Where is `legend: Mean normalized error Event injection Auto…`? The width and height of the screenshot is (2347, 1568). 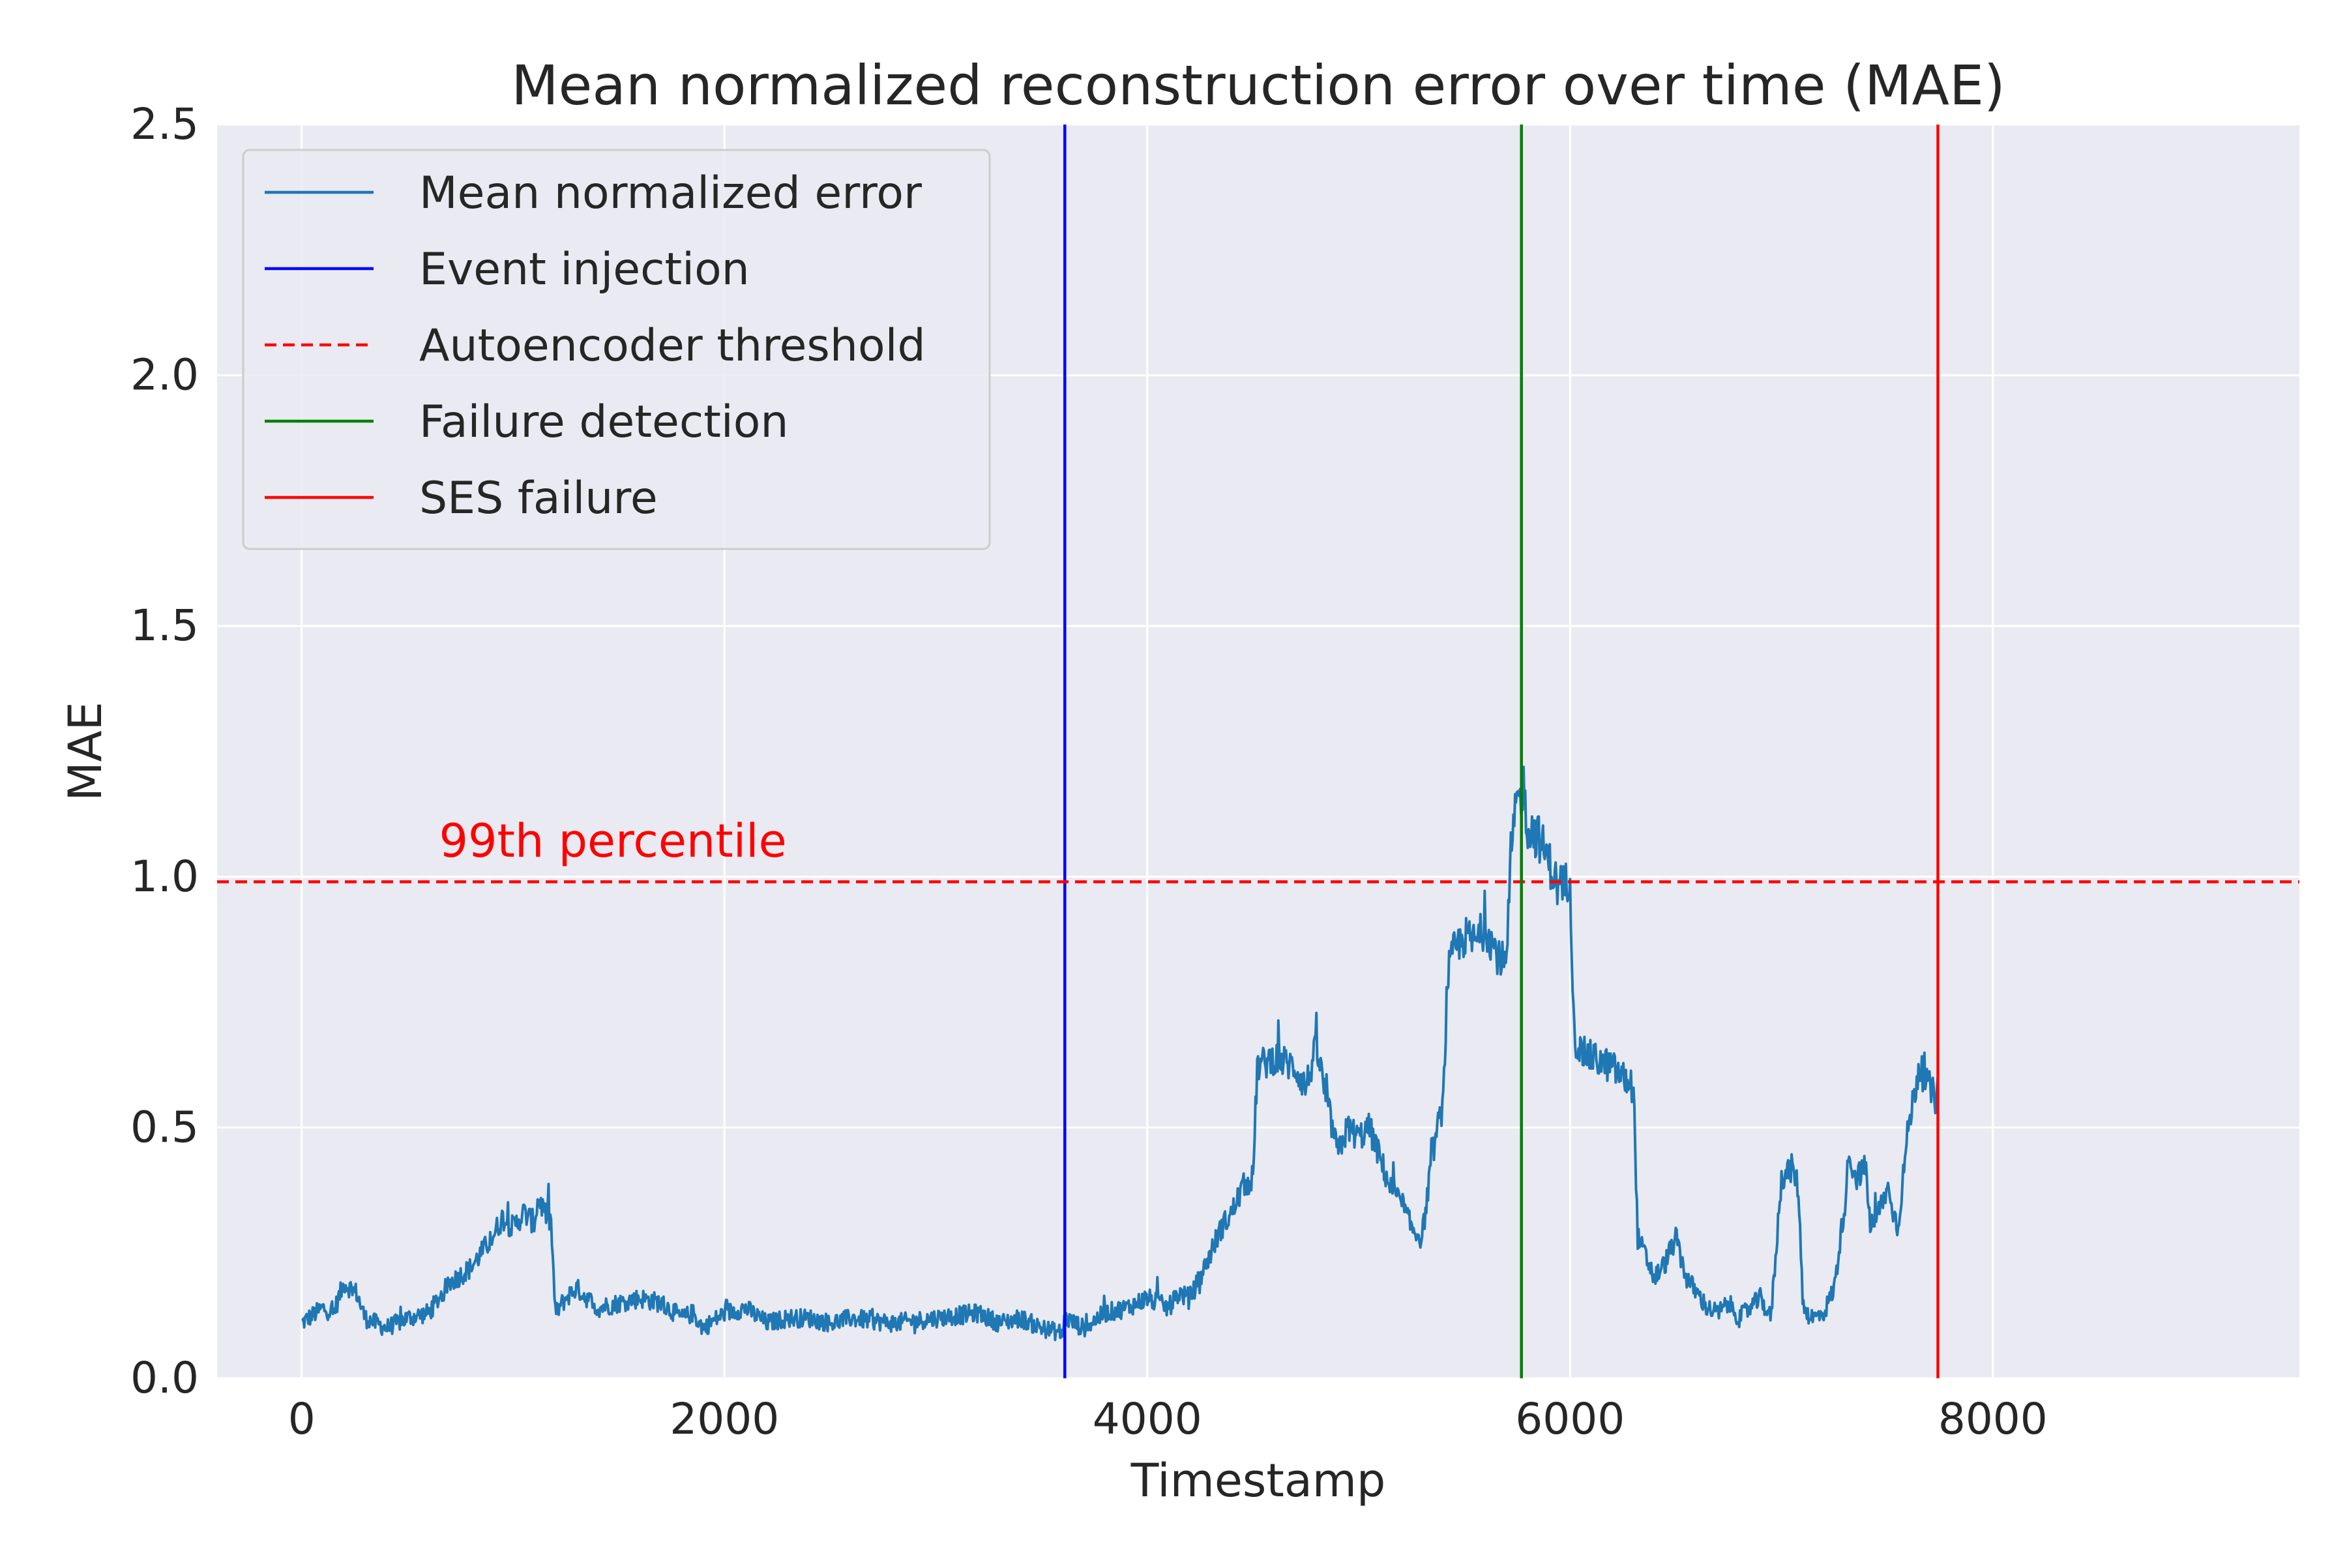
legend: Mean normalized error Event injection Auto… is located at coordinates (616, 350).